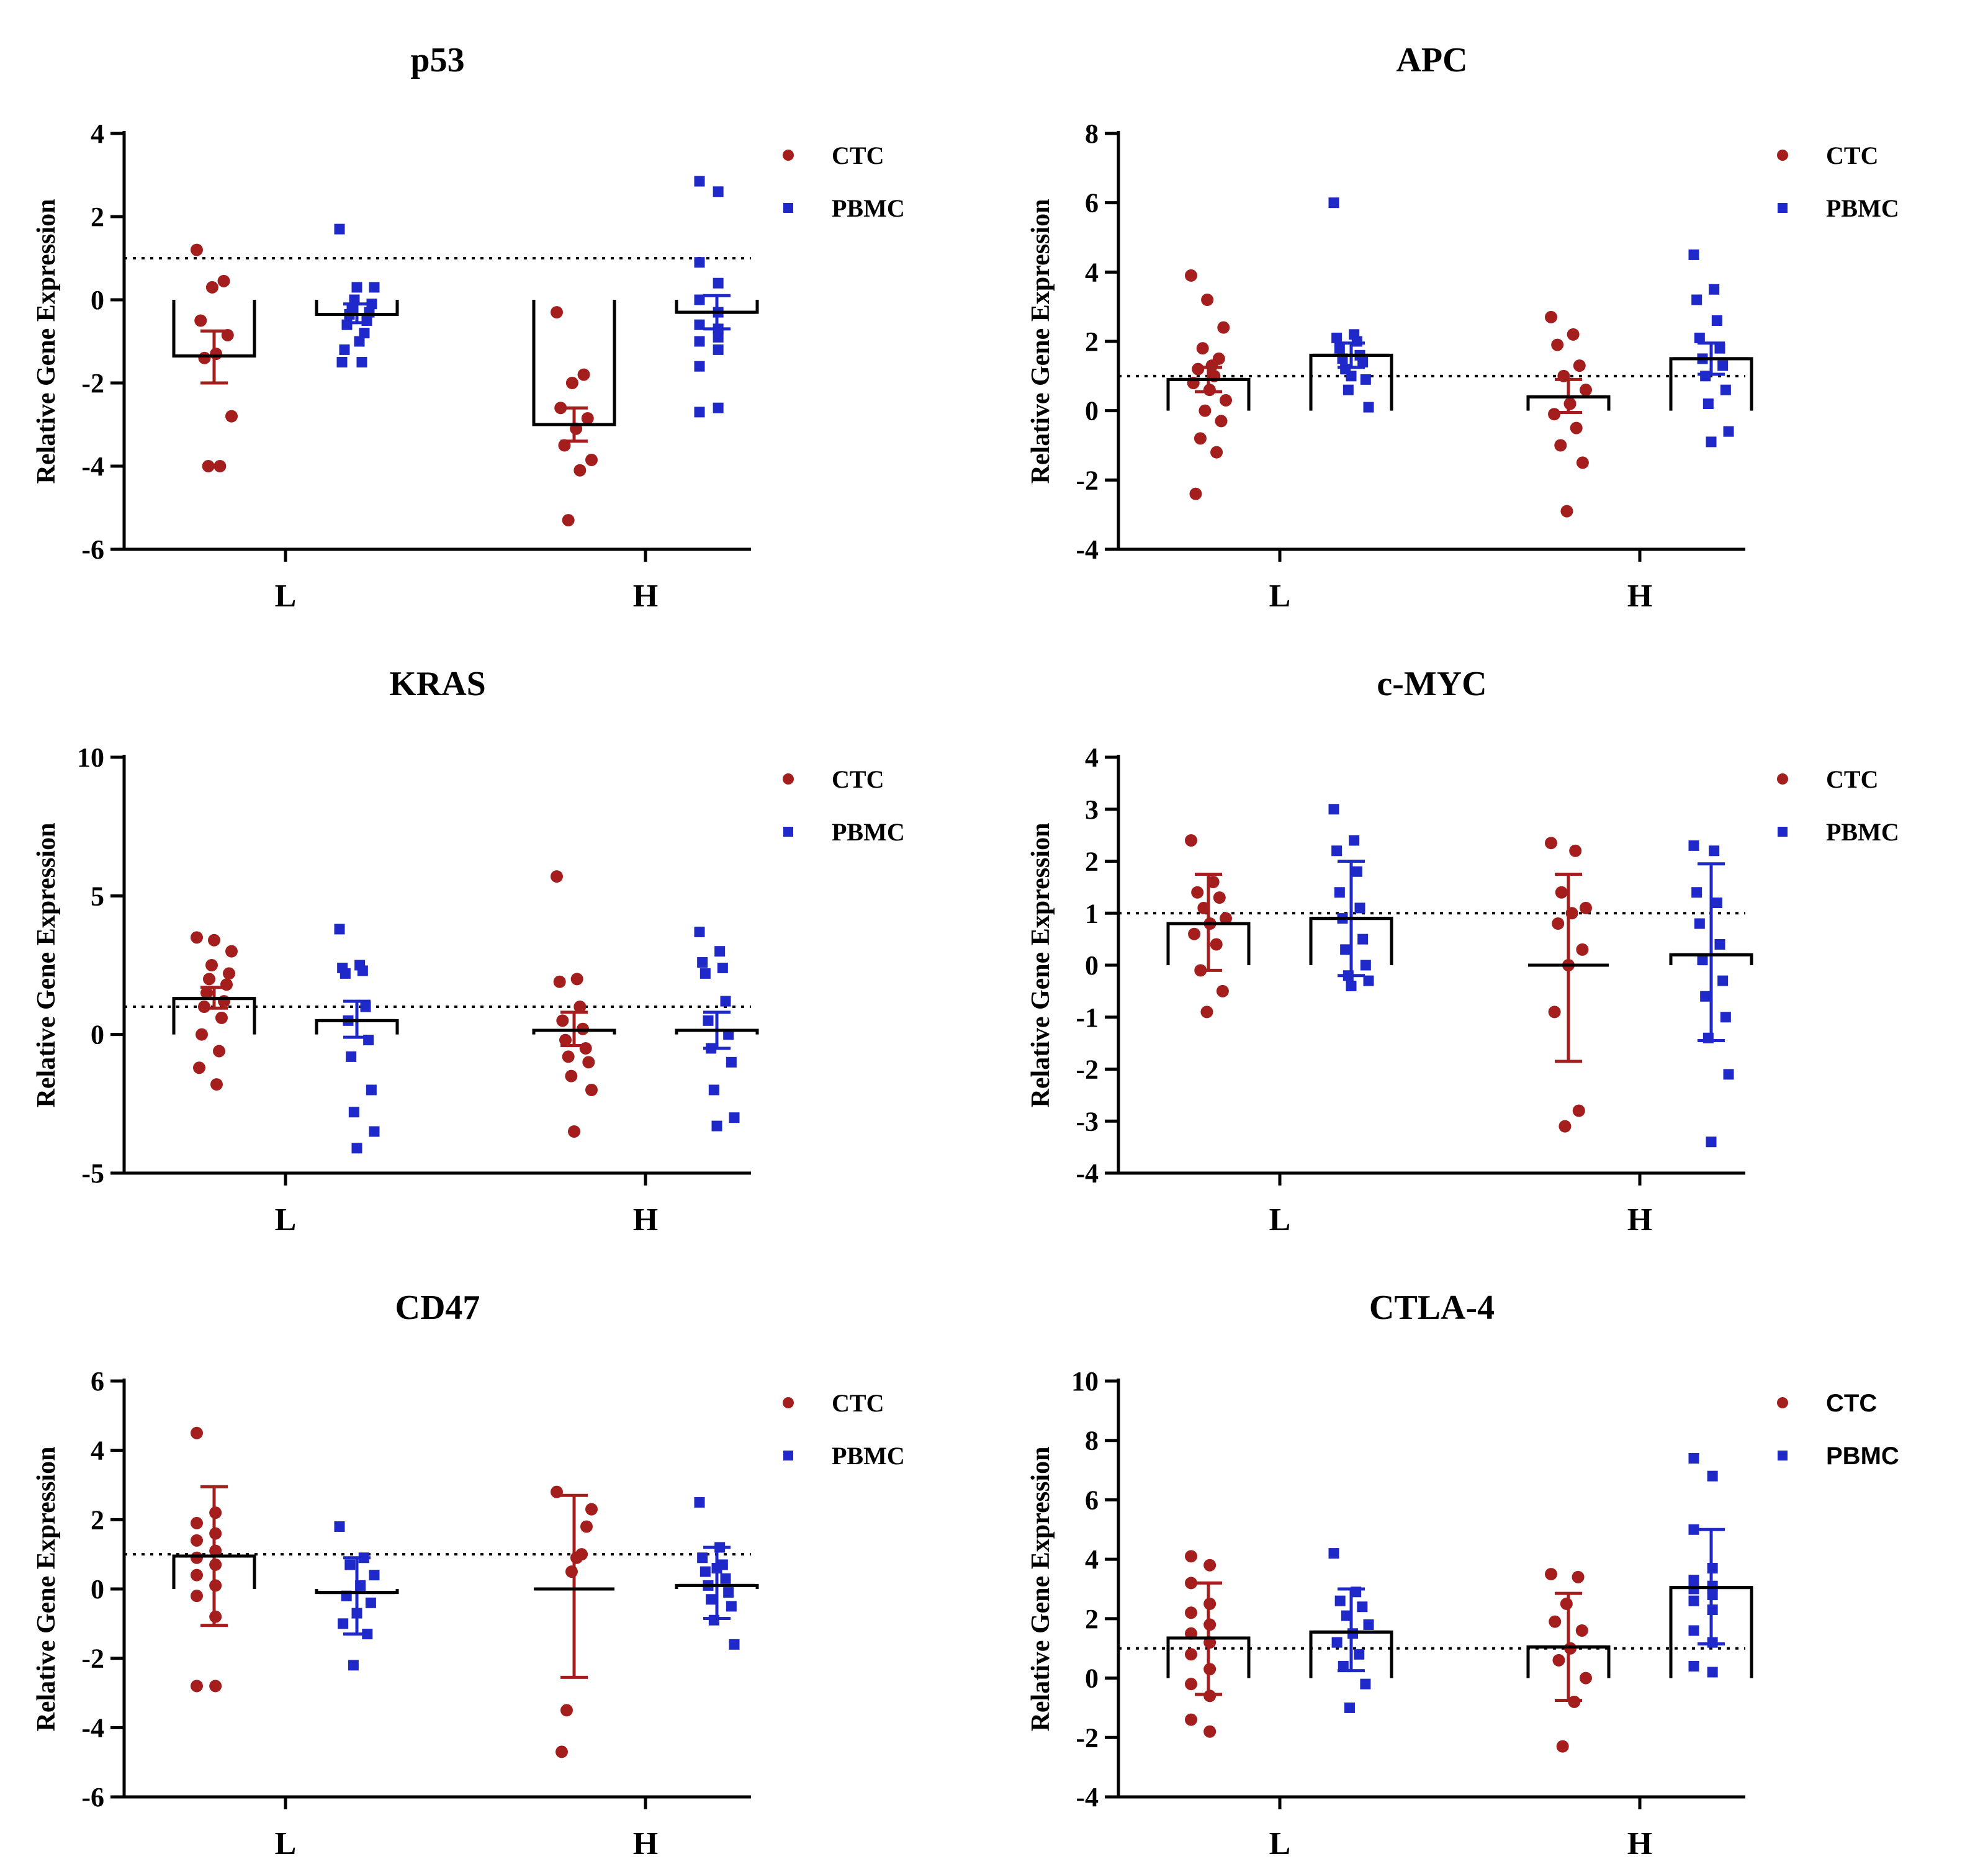 Image resolution: width=1988 pixels, height=1872 pixels. I want to click on legend-ctc-marker, so click(1783, 155).